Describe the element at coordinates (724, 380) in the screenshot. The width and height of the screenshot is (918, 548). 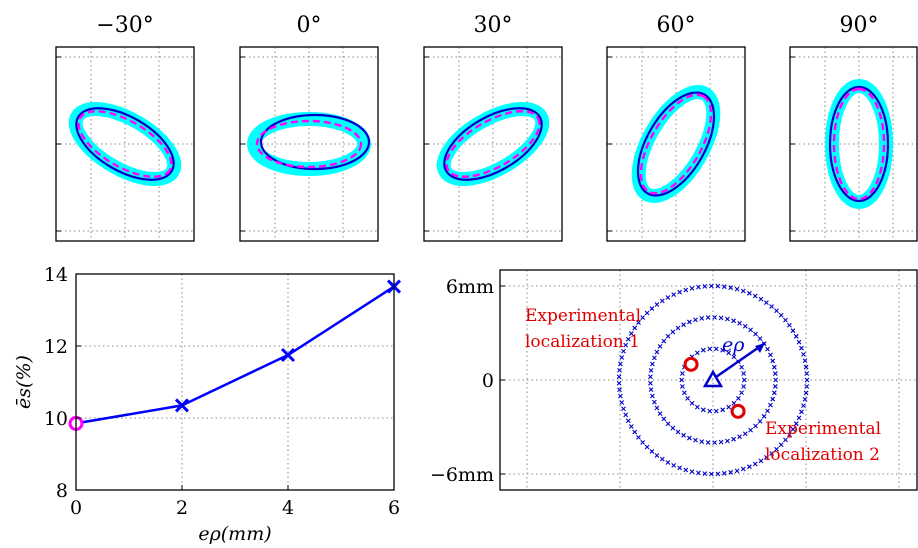
I see `scatter-marks` at that location.